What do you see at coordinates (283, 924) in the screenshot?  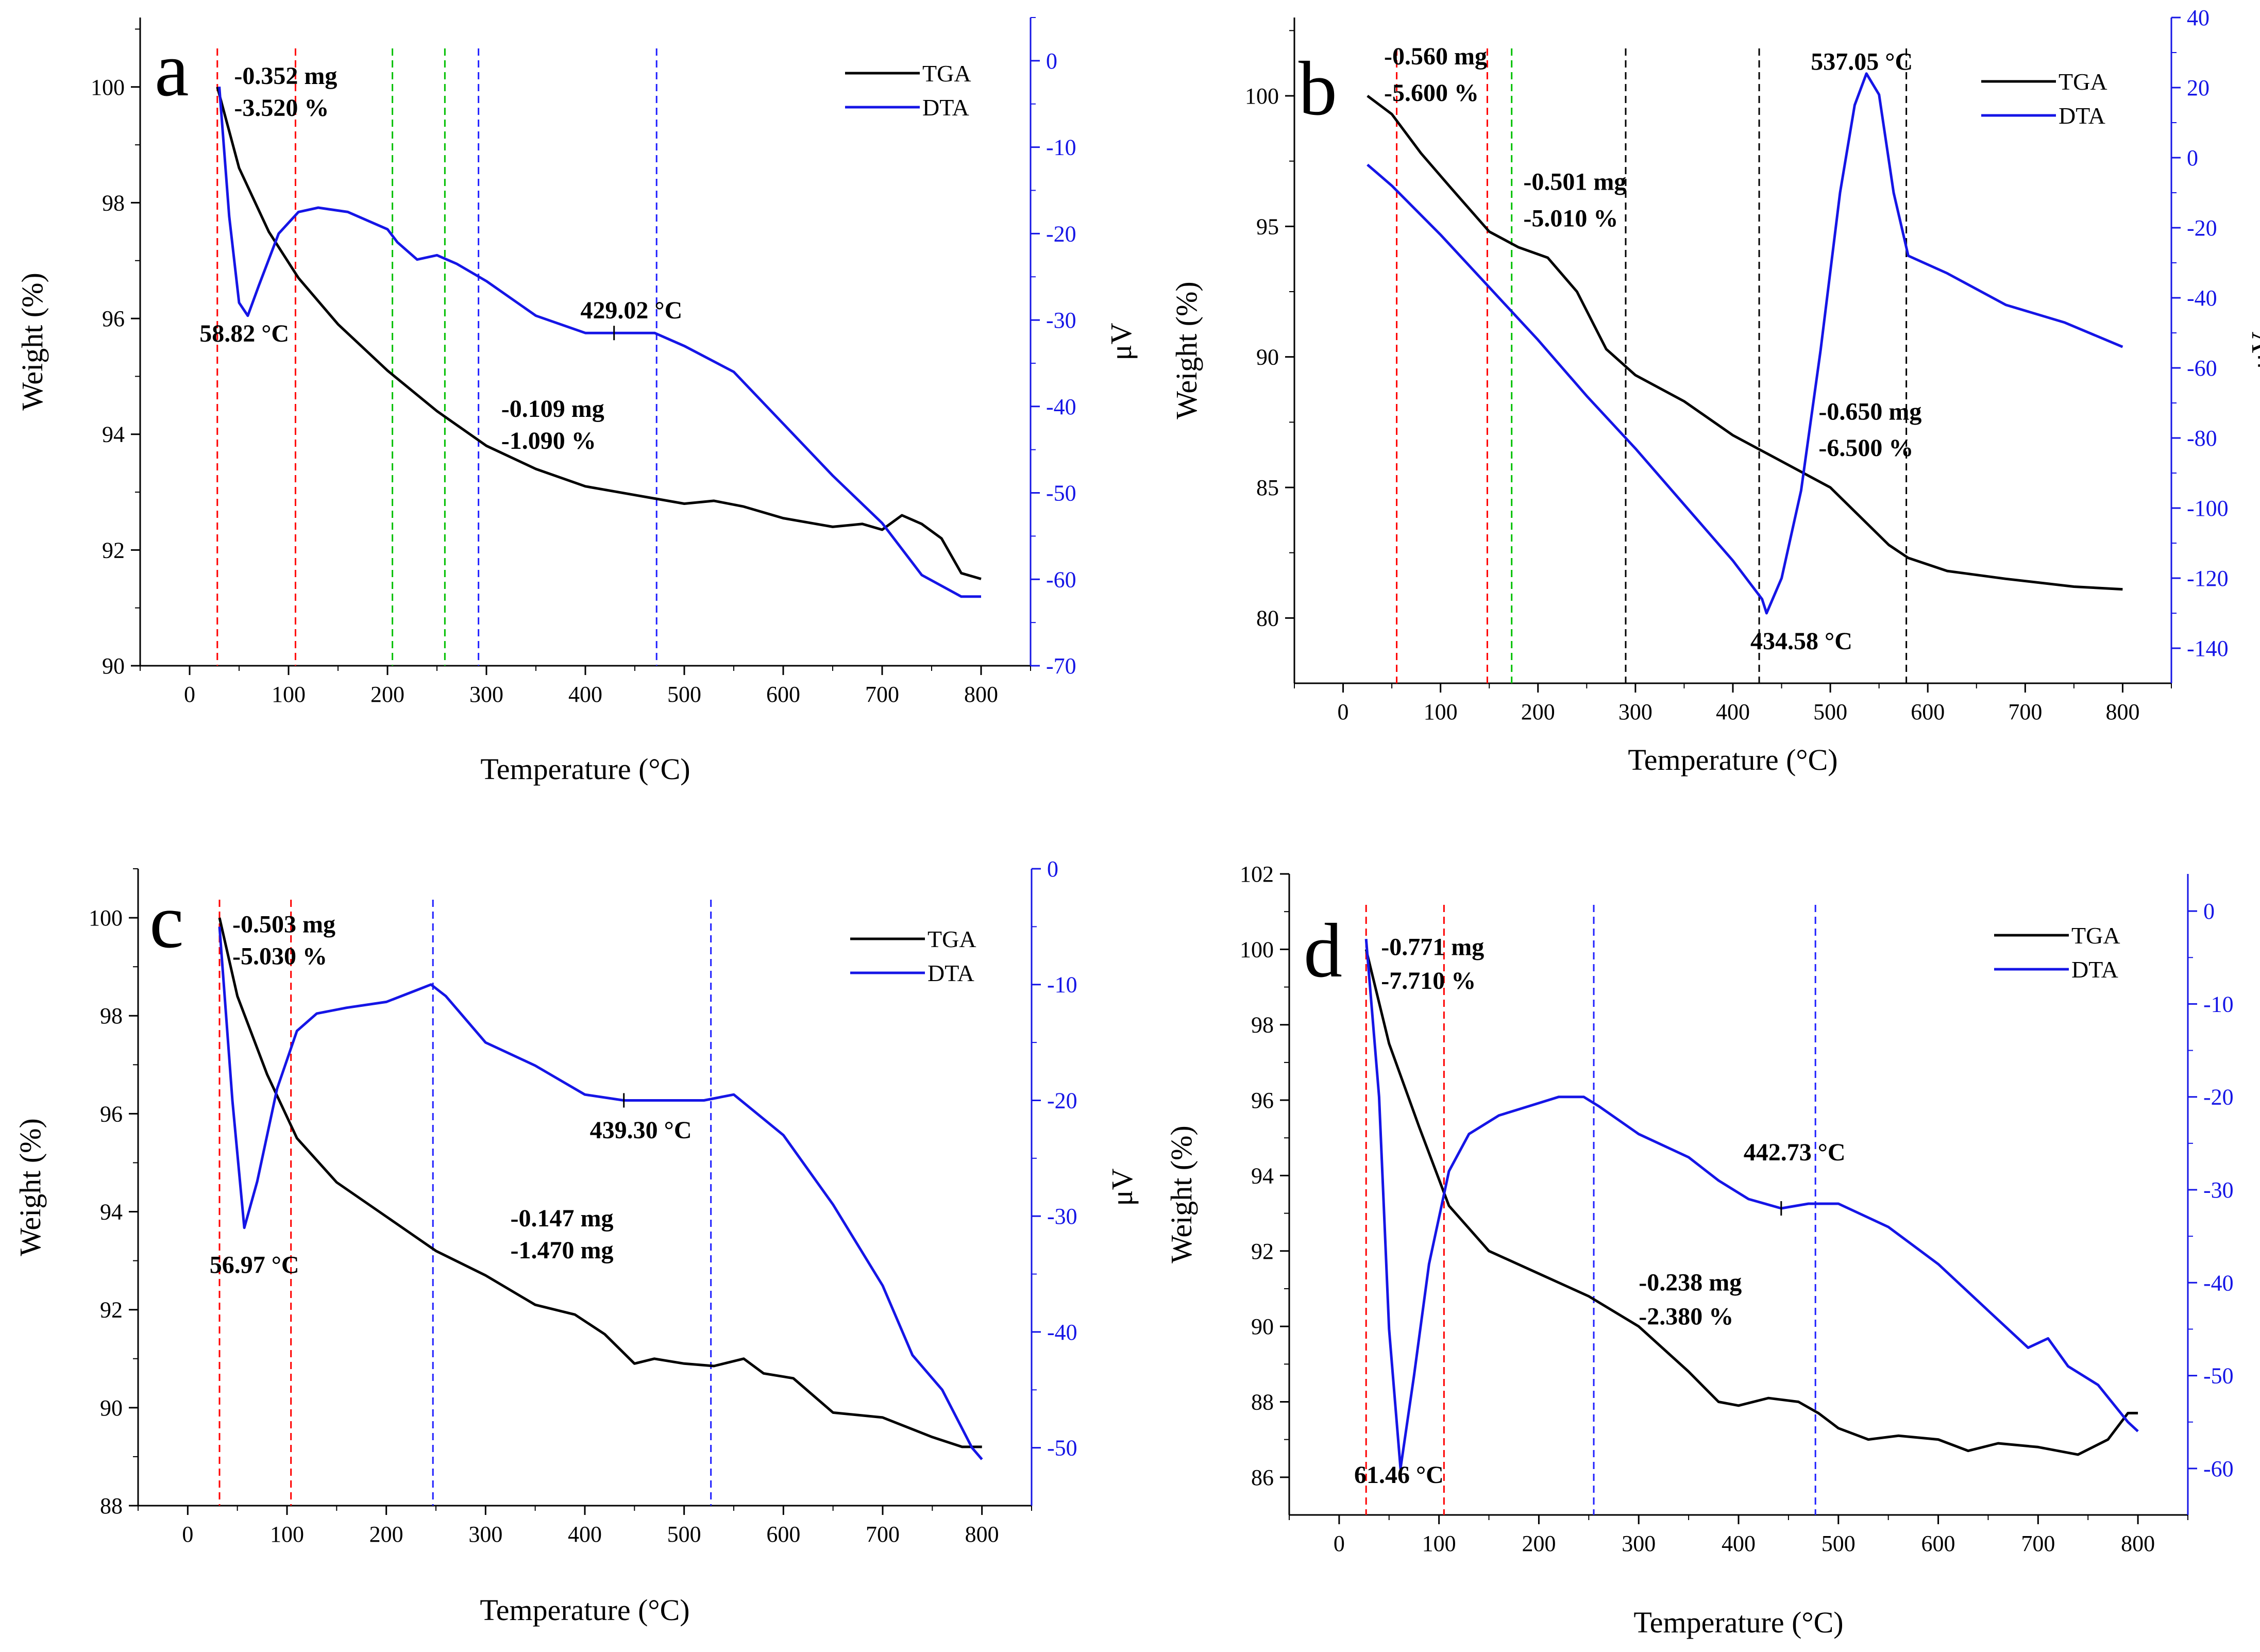 I see `annotation-label: -0.503 mg` at bounding box center [283, 924].